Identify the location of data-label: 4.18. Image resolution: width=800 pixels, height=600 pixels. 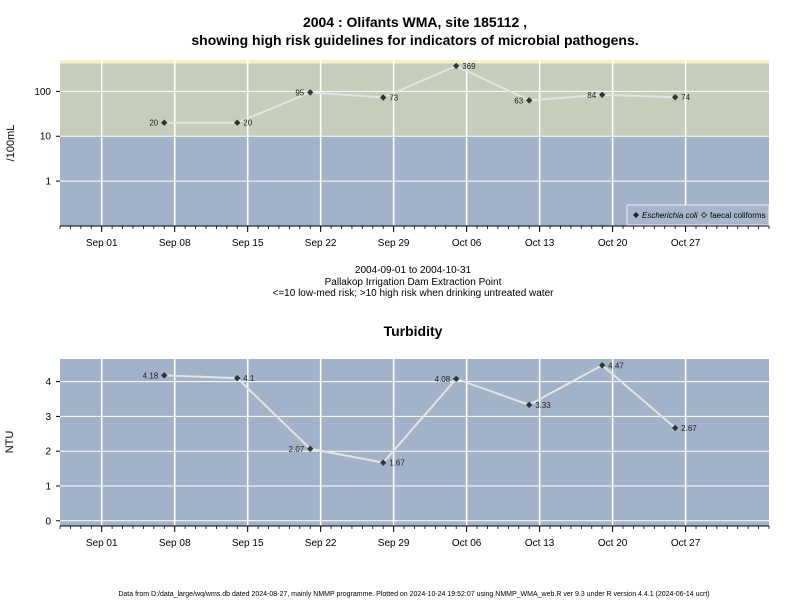
(151, 375).